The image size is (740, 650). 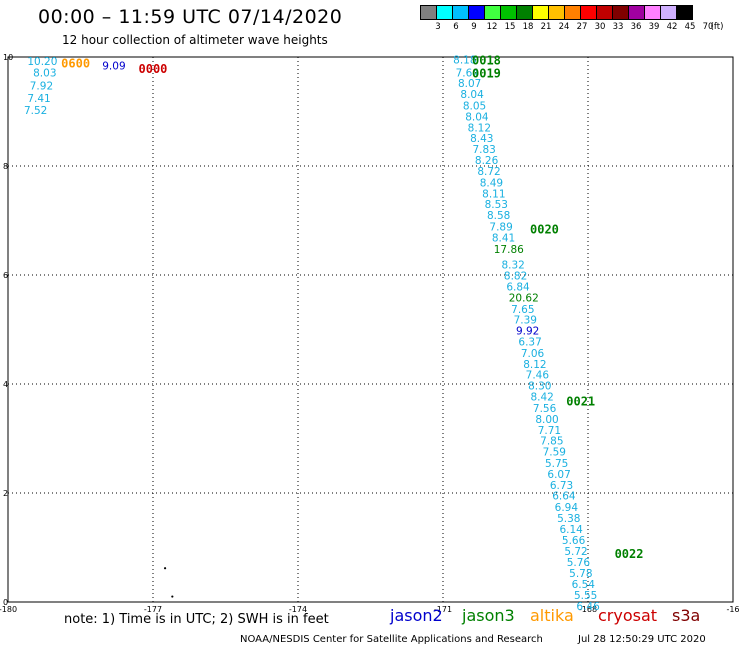 What do you see at coordinates (556, 464) in the screenshot?
I see `wave-height-value: 5.75` at bounding box center [556, 464].